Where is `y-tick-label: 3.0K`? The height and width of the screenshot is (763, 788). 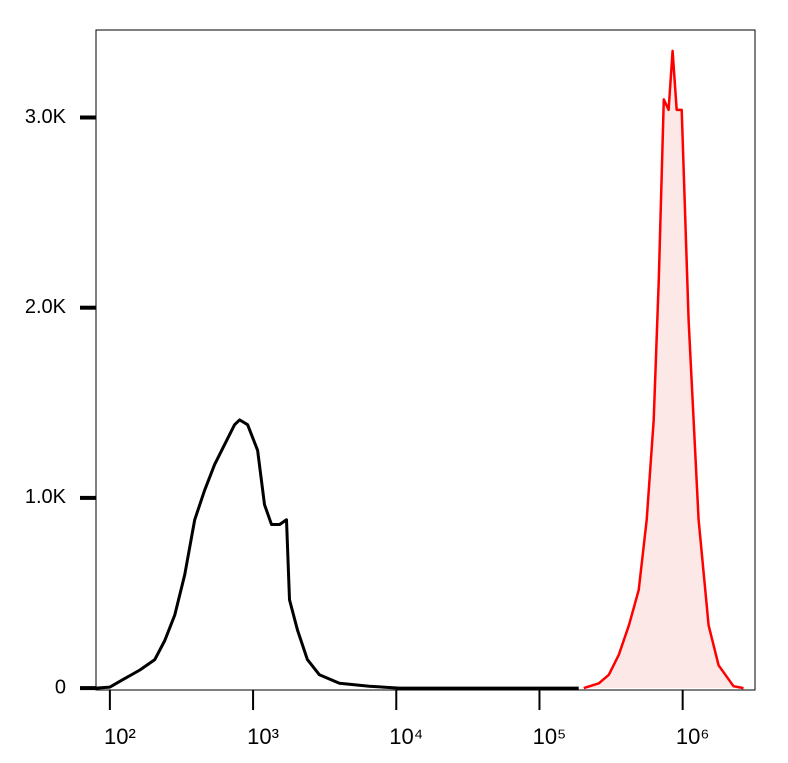
y-tick-label: 3.0K is located at coordinates (46, 117).